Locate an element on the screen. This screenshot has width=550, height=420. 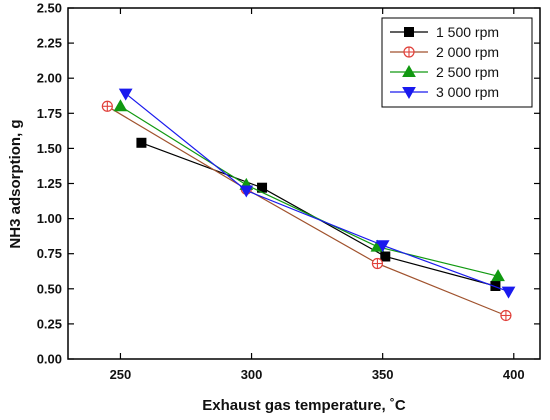
y-tick-label: 1.25 is located at coordinates (49, 183).